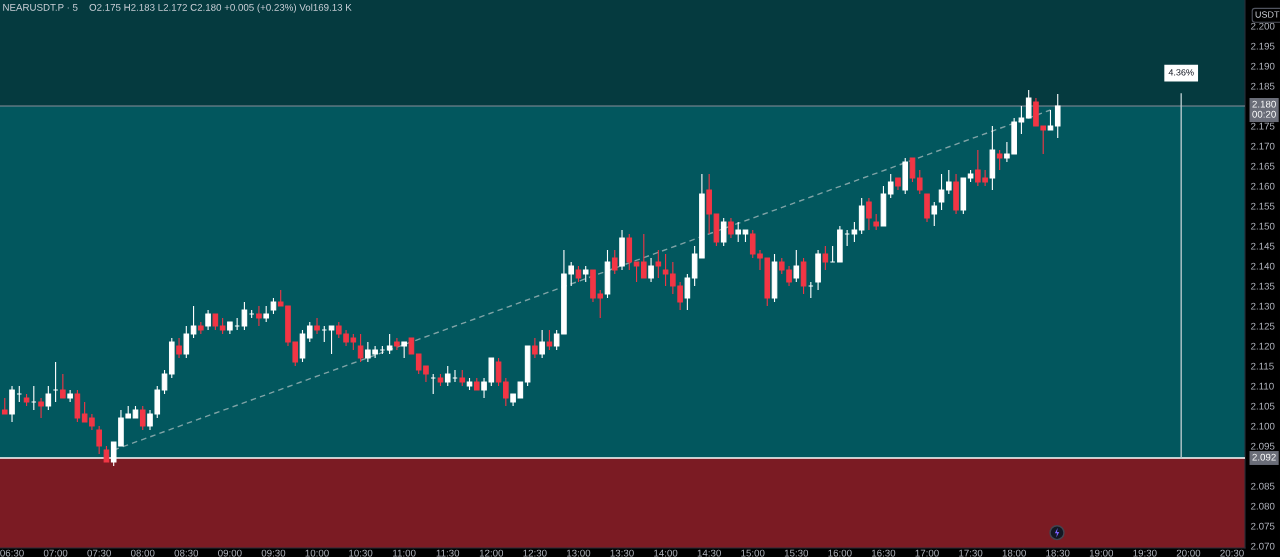 The height and width of the screenshot is (557, 1280). I want to click on y-tick-label: 2.170, so click(1263, 146).